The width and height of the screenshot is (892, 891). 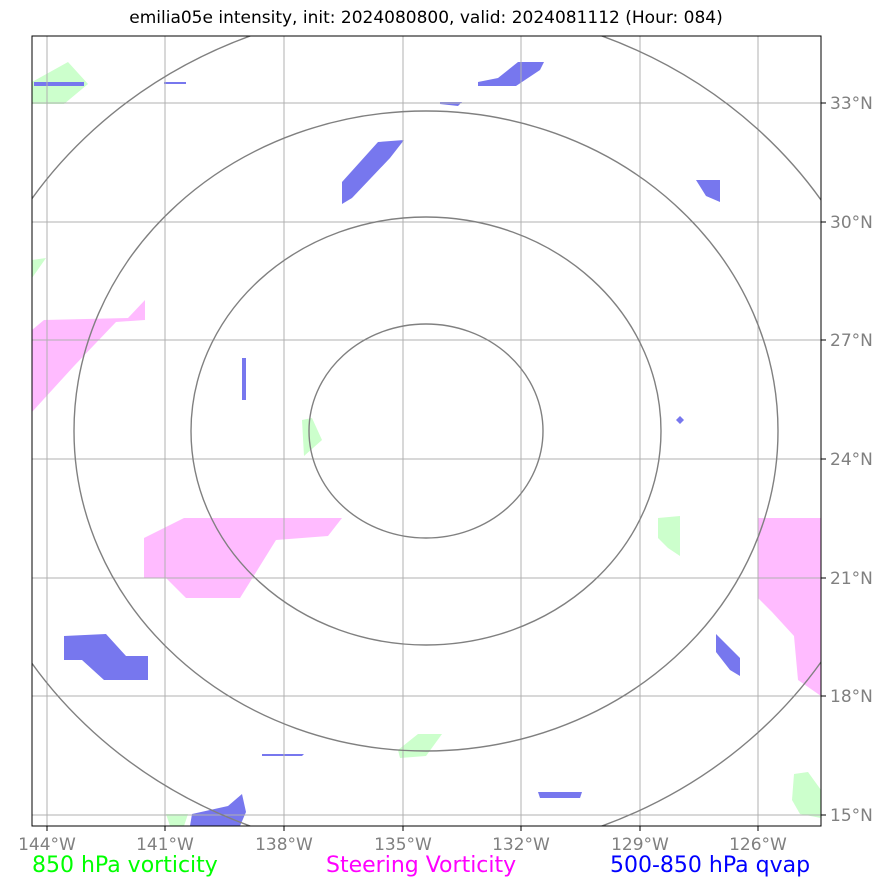 What do you see at coordinates (47, 845) in the screenshot?
I see `x-tick-label: 144°W` at bounding box center [47, 845].